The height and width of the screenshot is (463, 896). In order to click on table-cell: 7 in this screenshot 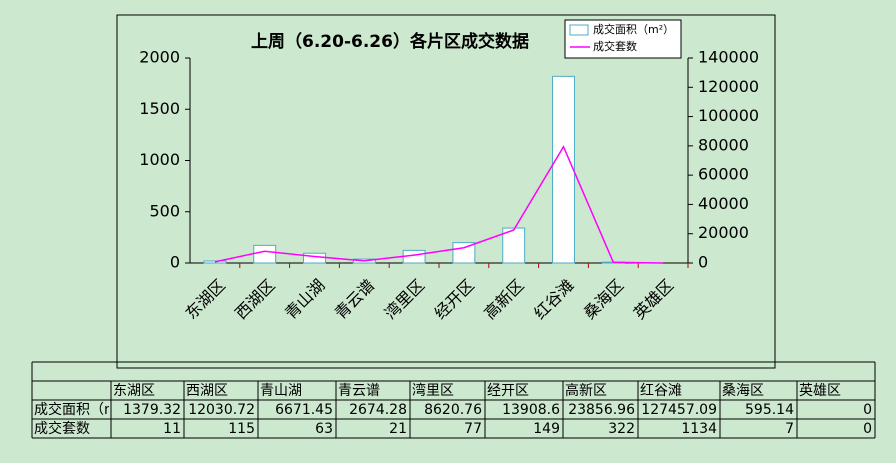, I will do `click(789, 429)`.